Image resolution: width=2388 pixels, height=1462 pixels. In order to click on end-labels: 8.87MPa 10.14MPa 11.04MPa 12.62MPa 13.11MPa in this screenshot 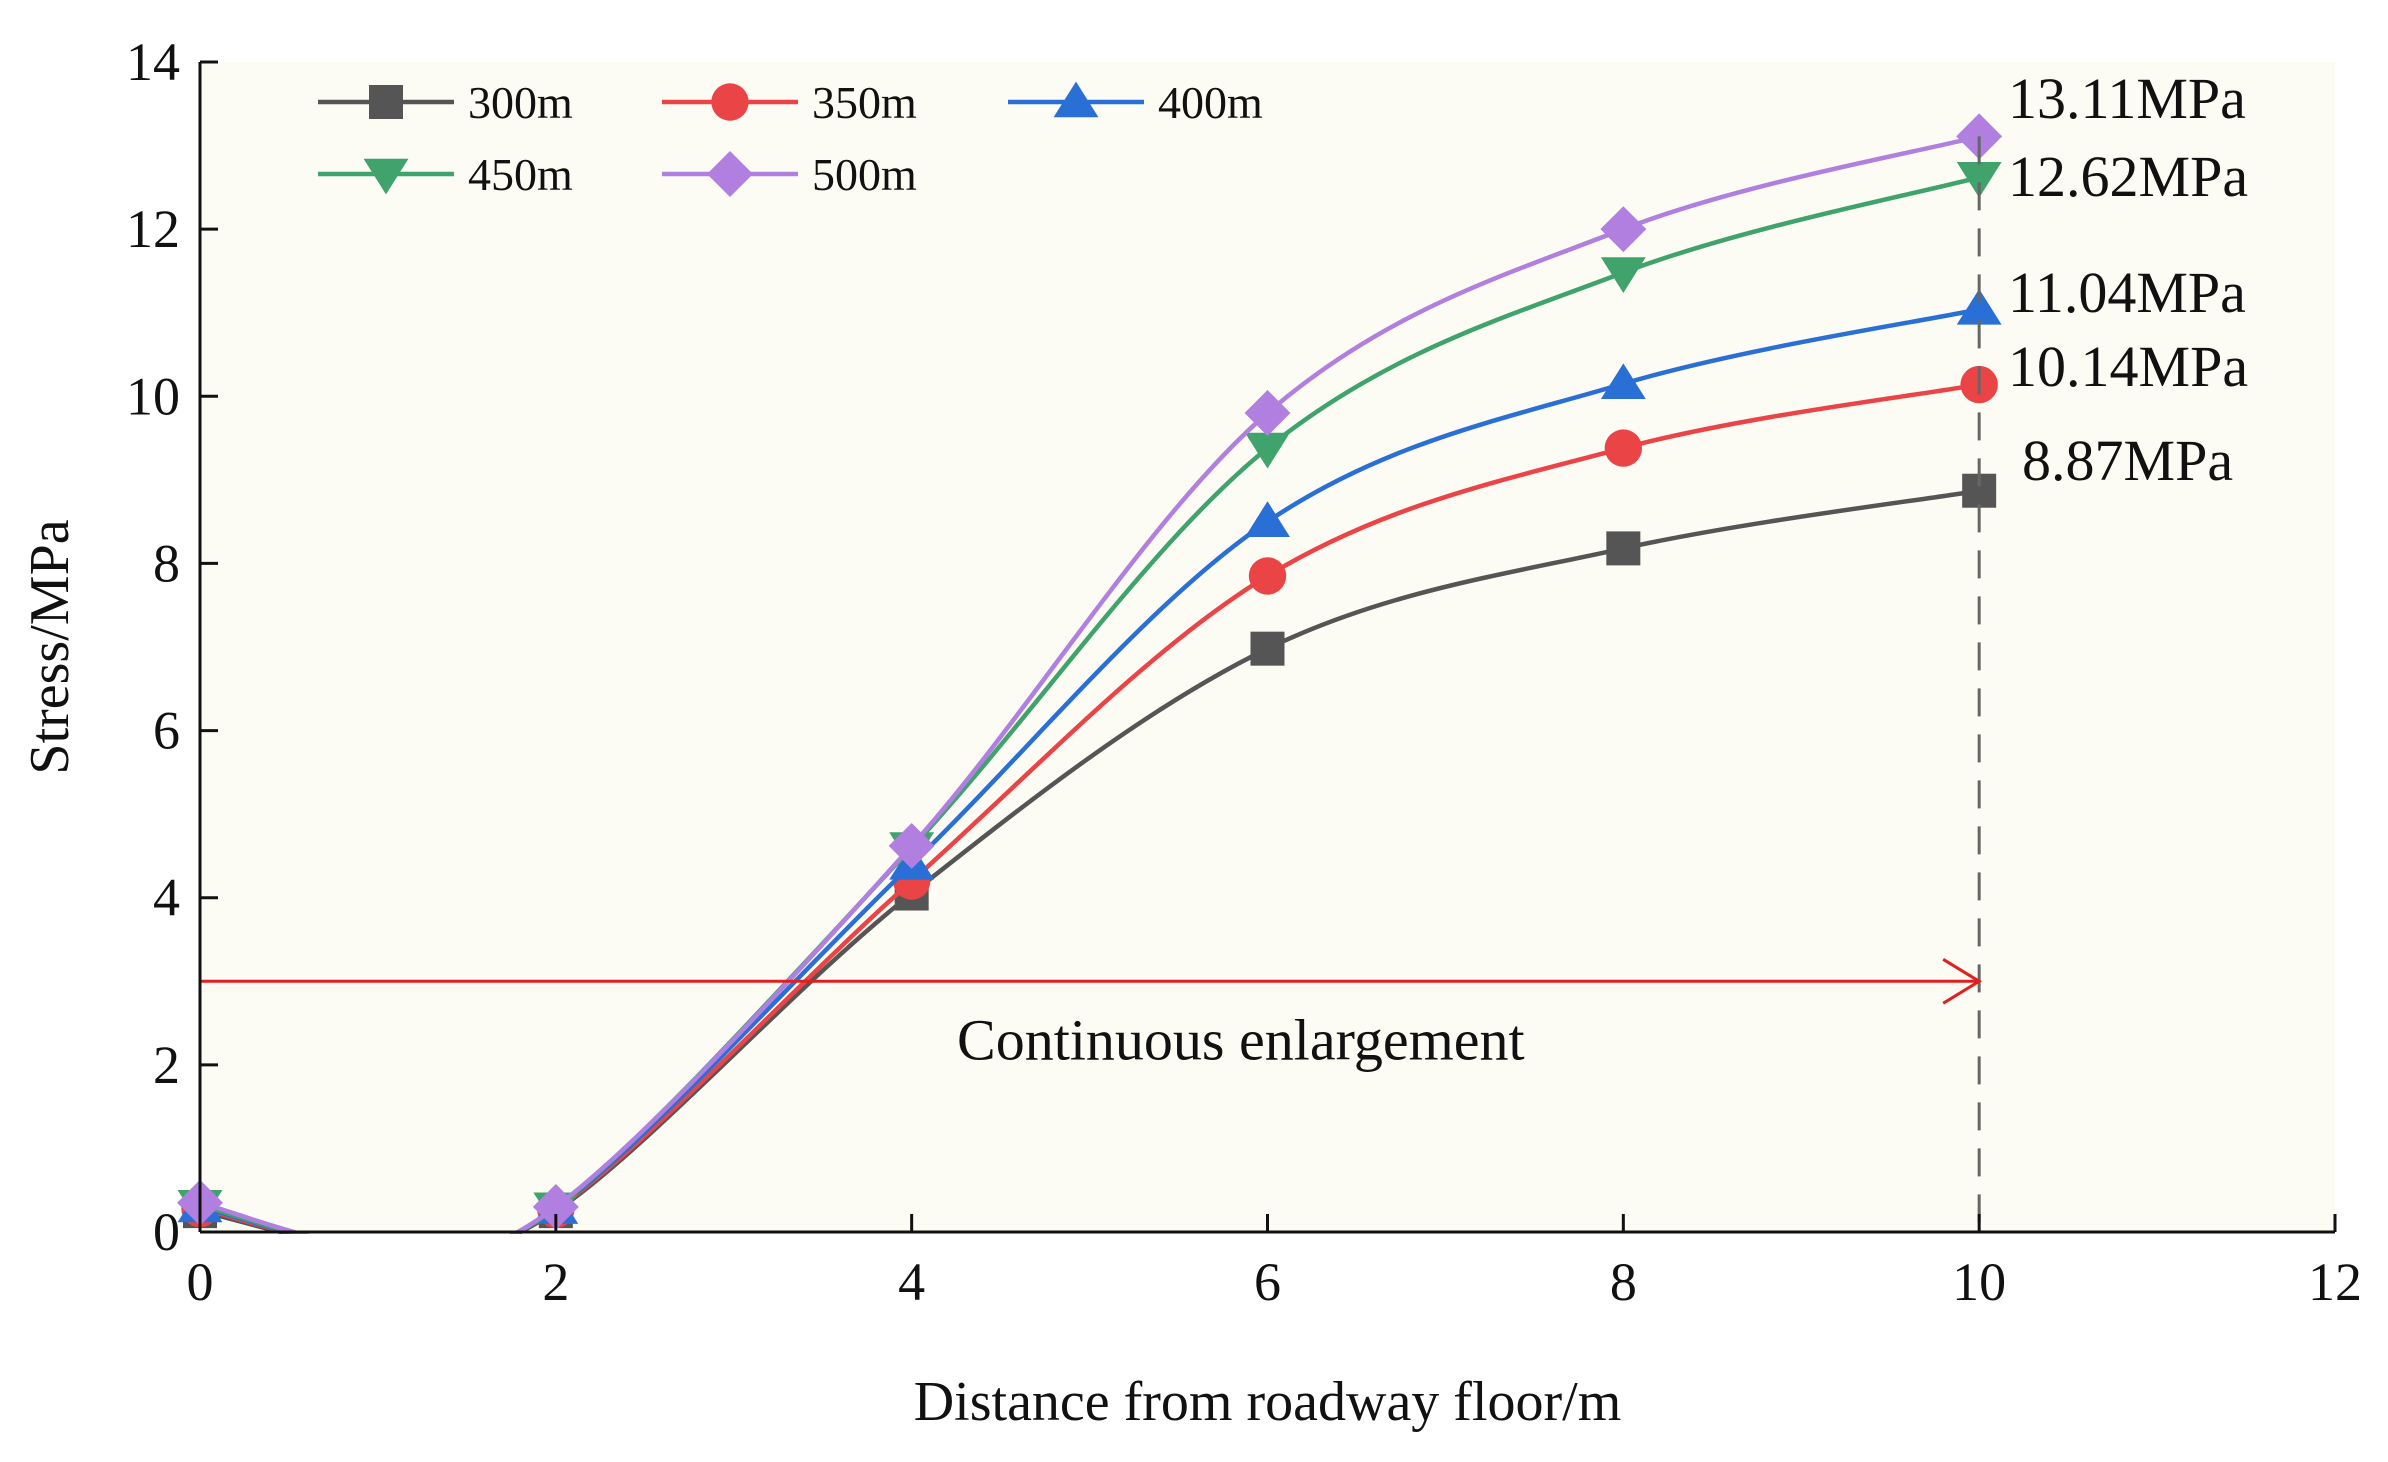, I will do `click(2128, 279)`.